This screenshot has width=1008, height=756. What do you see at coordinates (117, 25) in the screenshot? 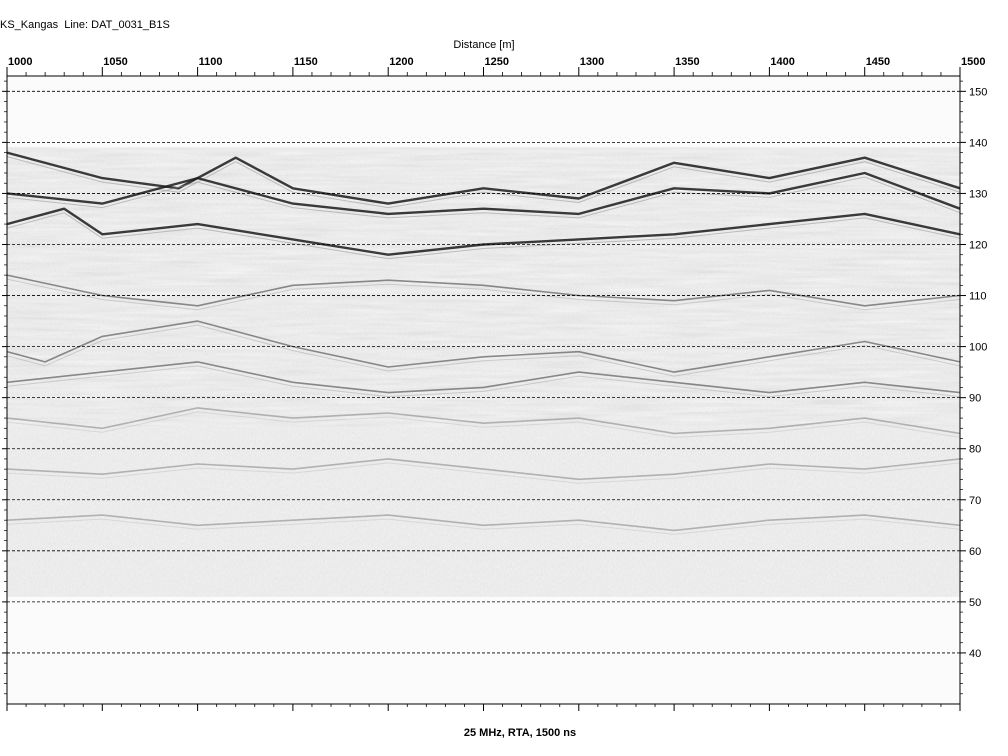
I see `line-label: Line: DAT_0031_B1S` at bounding box center [117, 25].